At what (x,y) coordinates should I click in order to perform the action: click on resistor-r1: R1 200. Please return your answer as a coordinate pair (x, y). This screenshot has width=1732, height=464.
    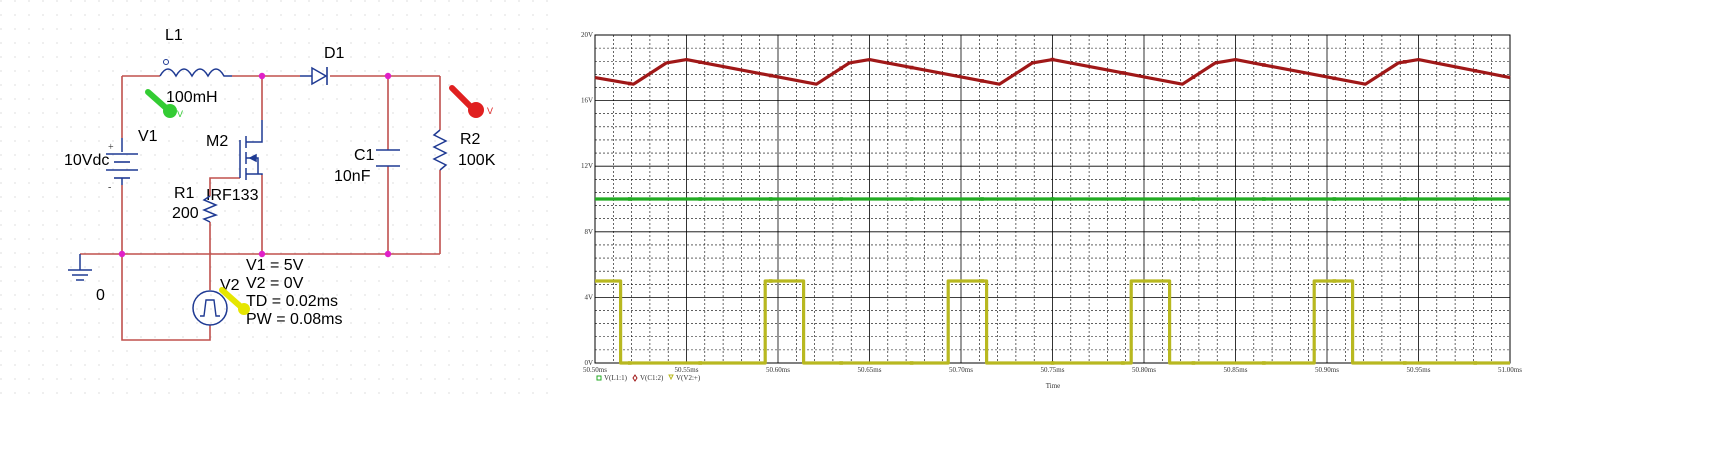
    Looking at the image, I should click on (195, 204).